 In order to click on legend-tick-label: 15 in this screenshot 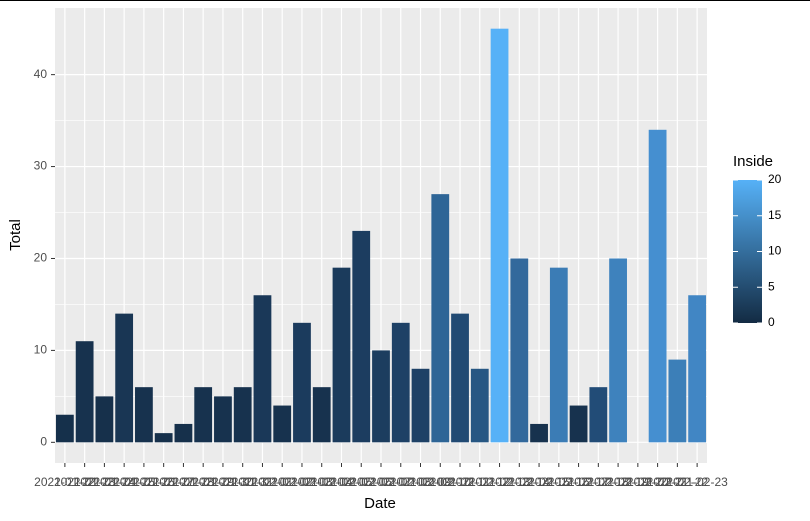, I will do `click(775, 215)`.